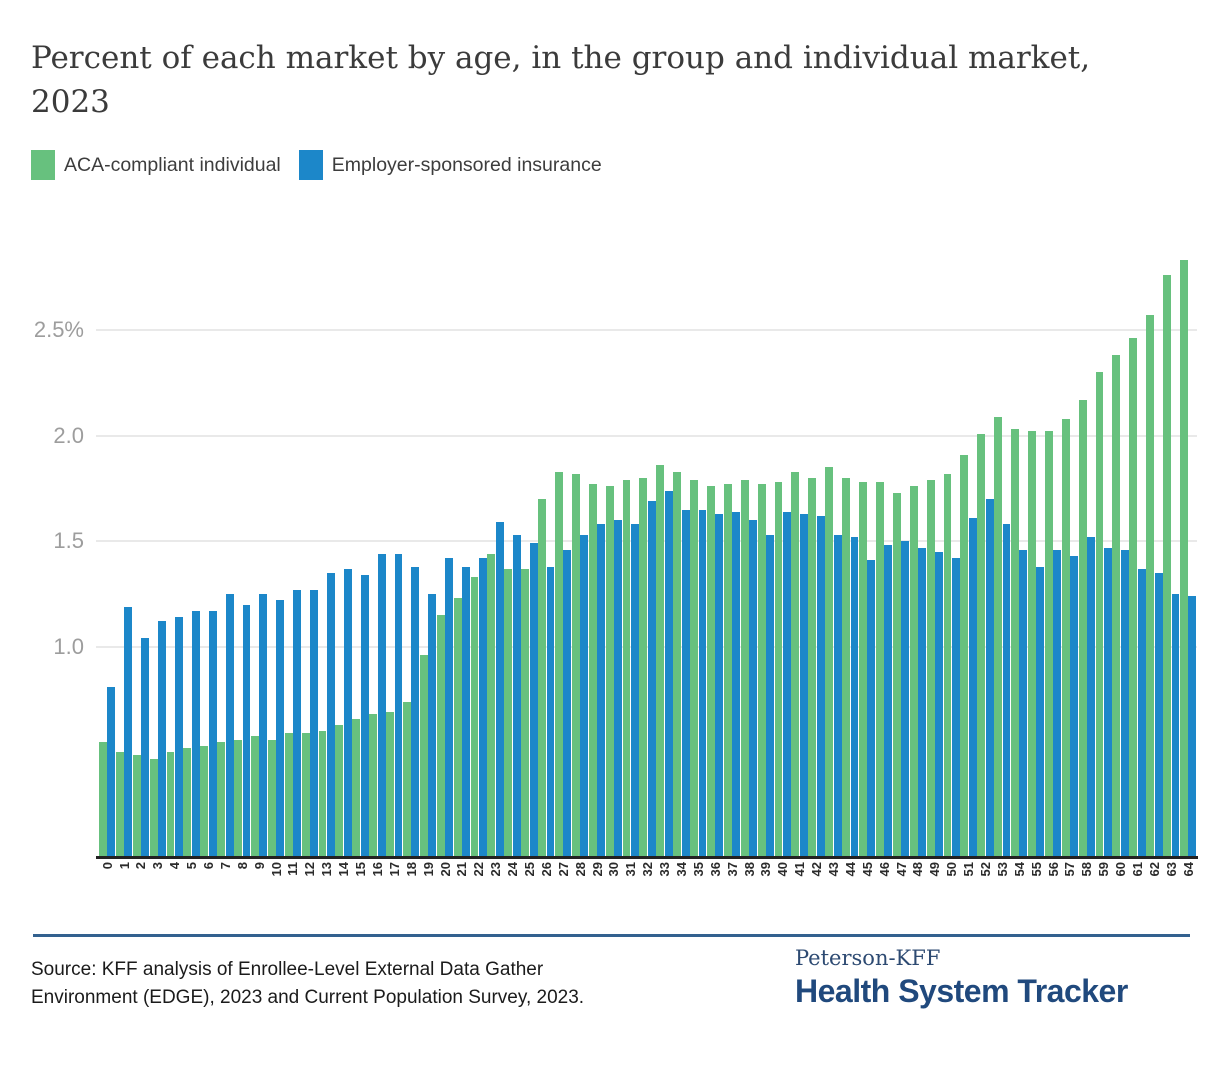  What do you see at coordinates (377, 869) in the screenshot?
I see `x-tick-label-16: 16` at bounding box center [377, 869].